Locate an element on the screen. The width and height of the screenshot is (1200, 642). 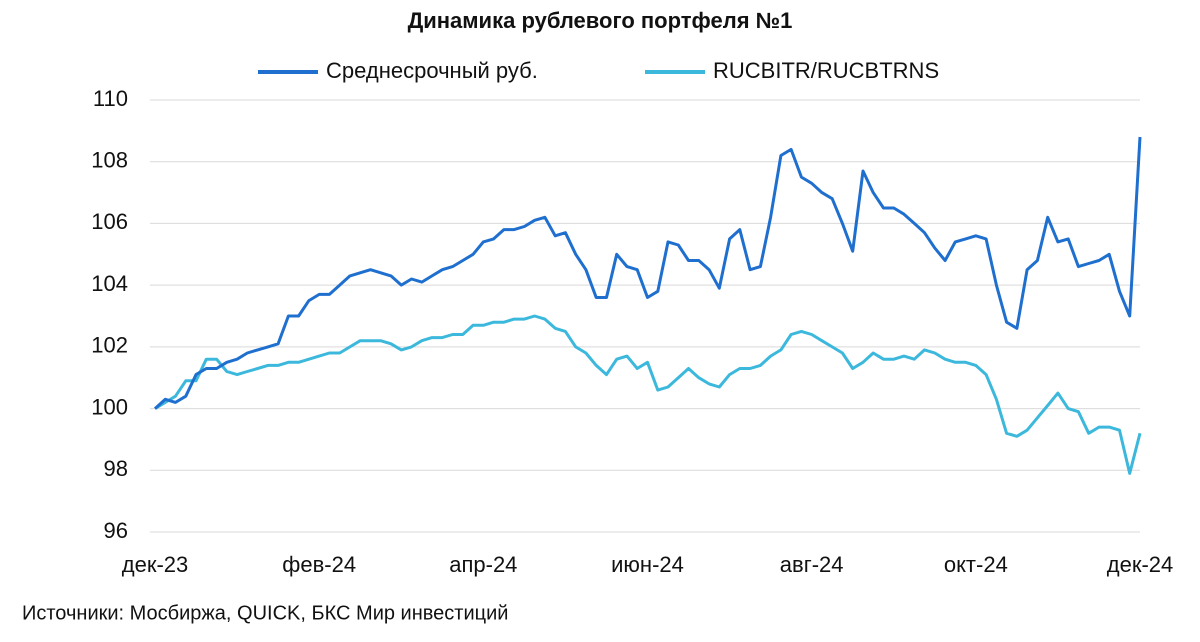
y-tick-label: 104 is located at coordinates (109, 283).